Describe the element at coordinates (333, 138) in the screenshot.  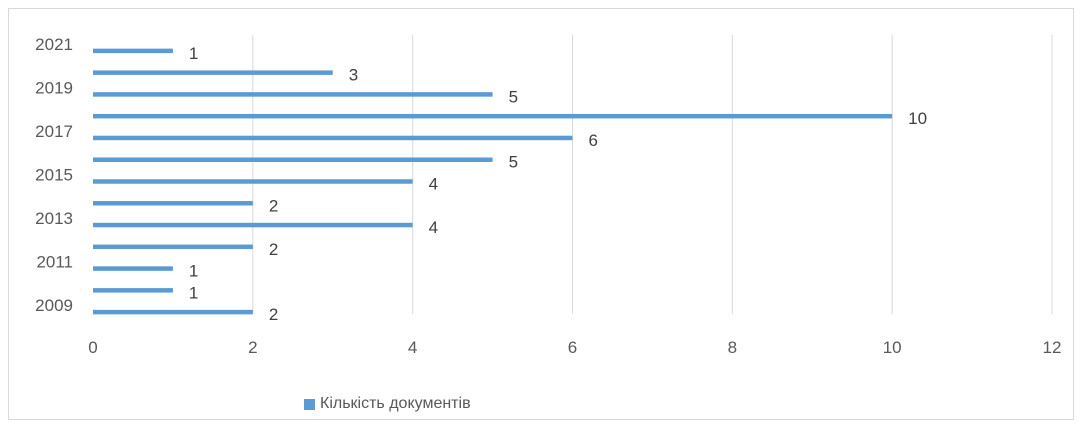
I see `bar-2017` at that location.